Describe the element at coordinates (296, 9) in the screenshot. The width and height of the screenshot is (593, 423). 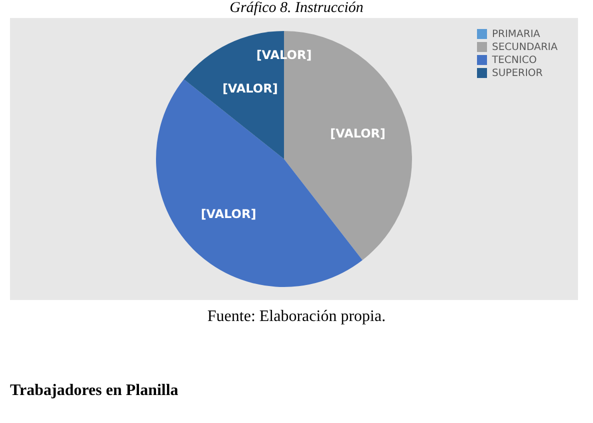
I see `chart-title: Gráfico 8. Instrucción` at that location.